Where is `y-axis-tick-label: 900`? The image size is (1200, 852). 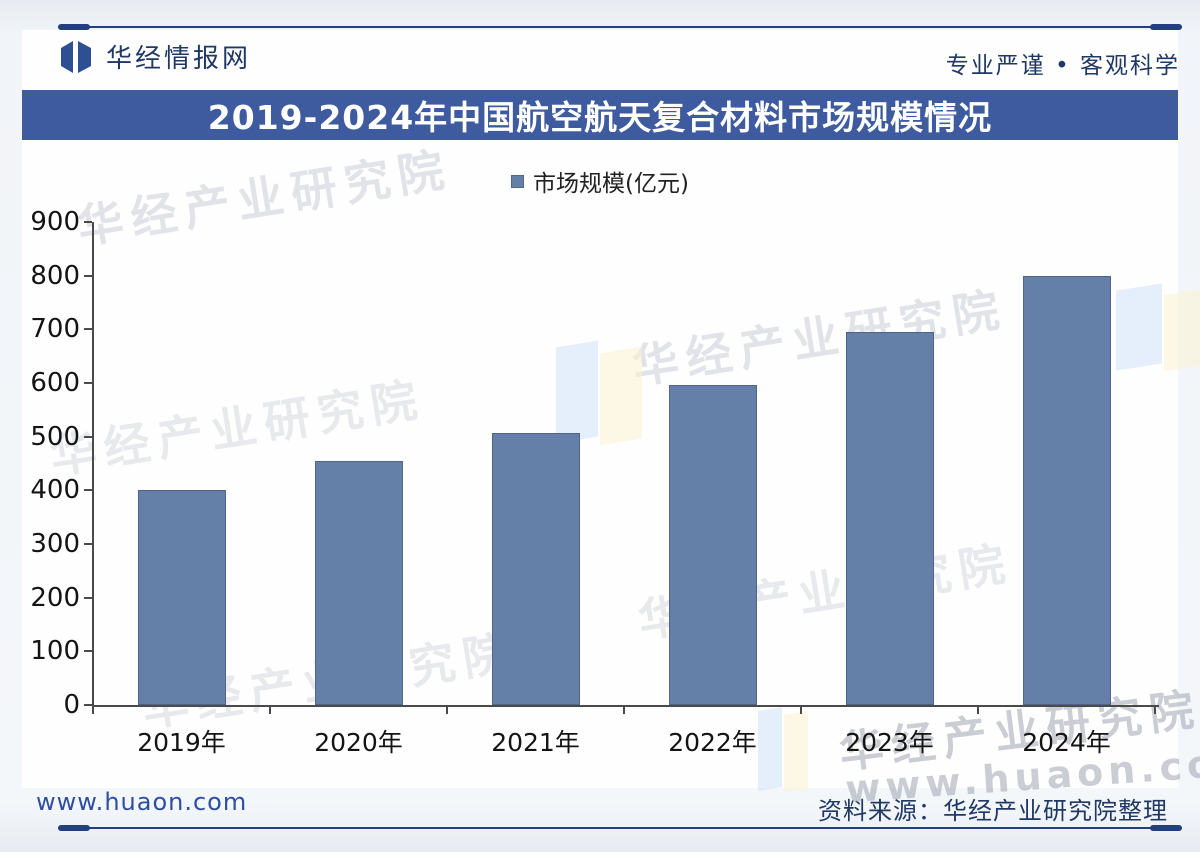
y-axis-tick-label: 900 is located at coordinates (55, 222).